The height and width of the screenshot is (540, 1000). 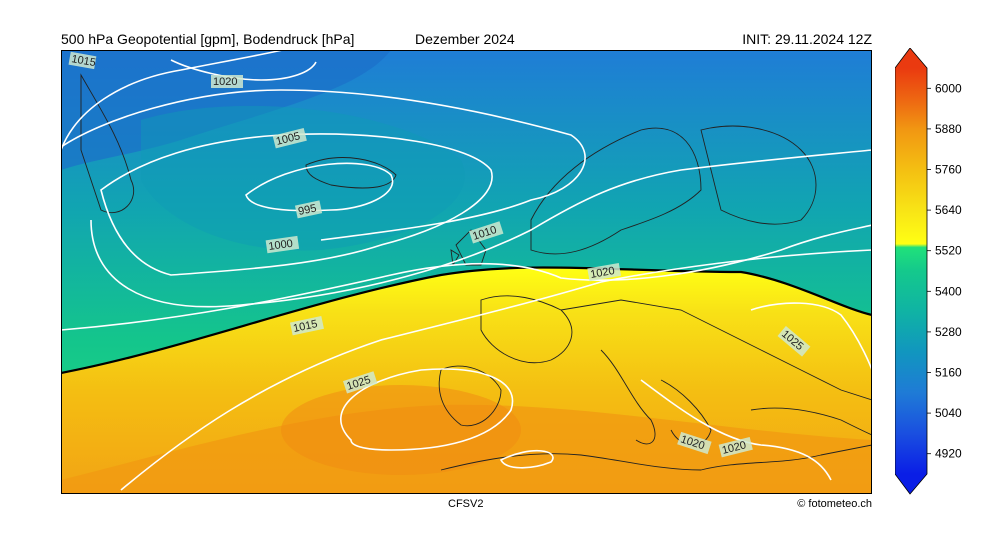 What do you see at coordinates (288, 139) in the screenshot?
I see `isobar-label: 1005` at bounding box center [288, 139].